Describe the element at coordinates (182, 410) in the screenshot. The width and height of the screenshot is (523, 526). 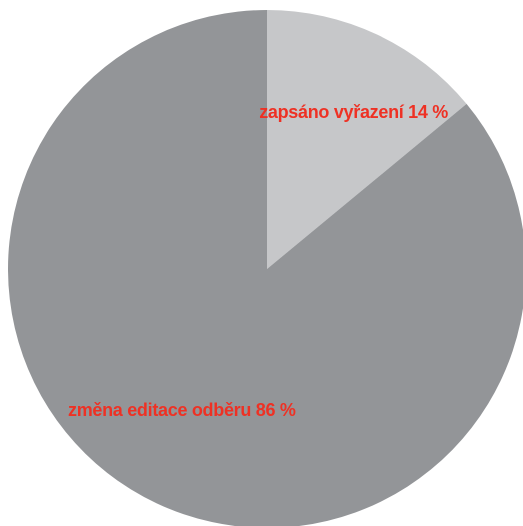
I see `slice-label-zmena-editace-odberu: změna editace odběru 86 %` at that location.